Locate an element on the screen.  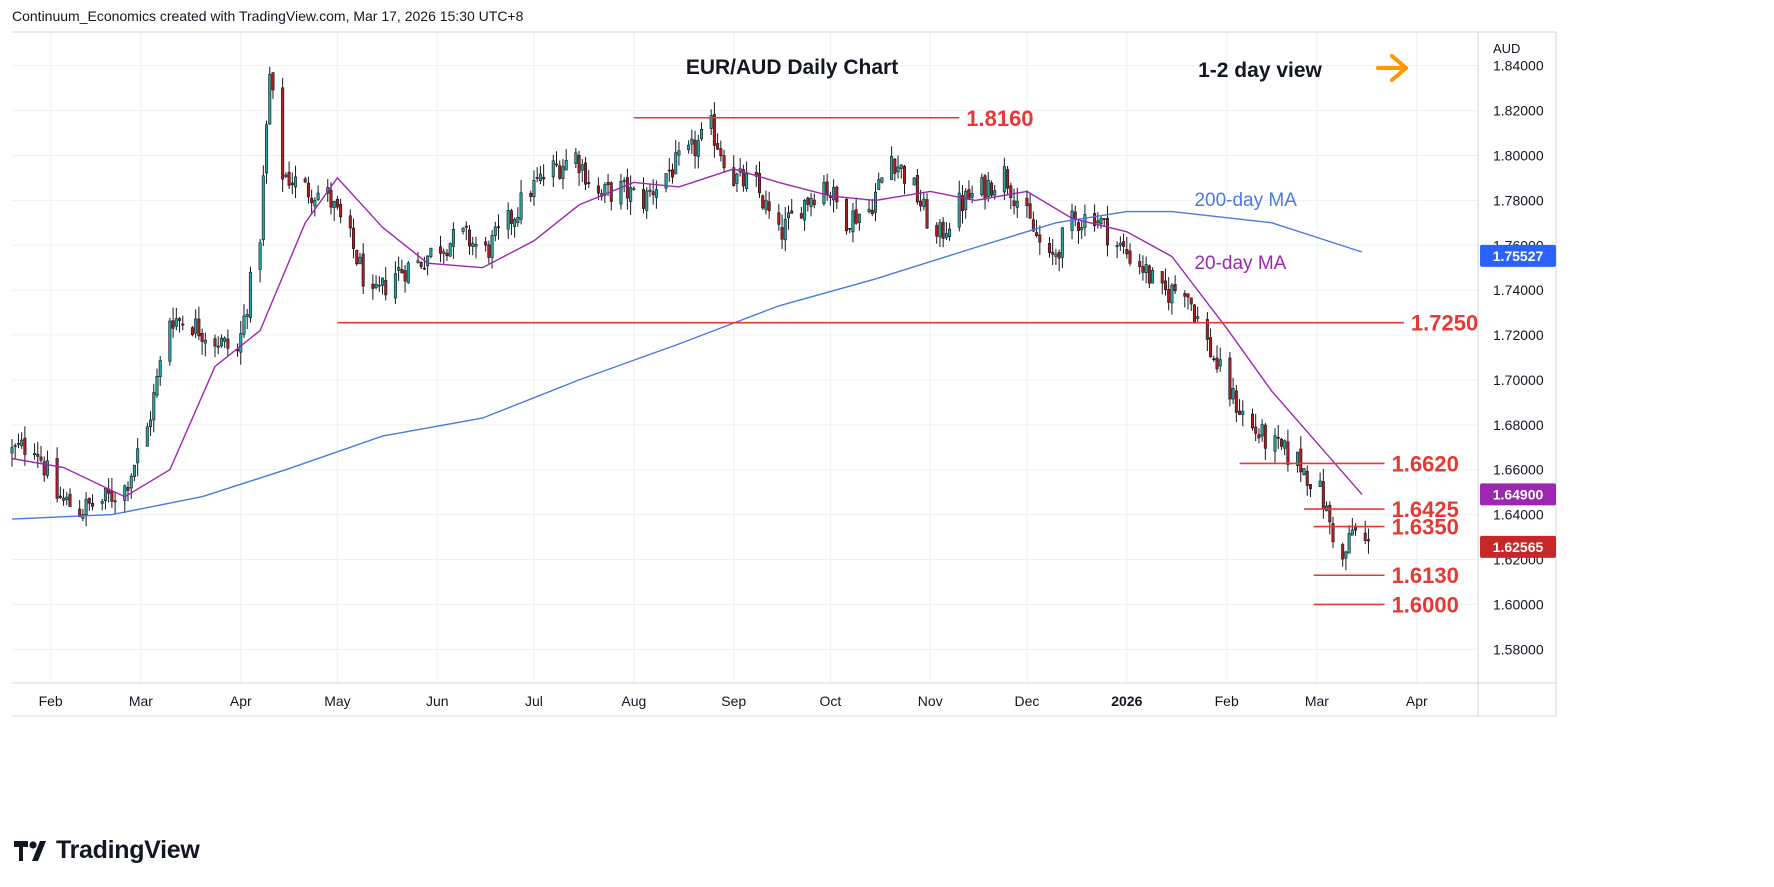
x-tick-label: Aug is located at coordinates (633, 701).